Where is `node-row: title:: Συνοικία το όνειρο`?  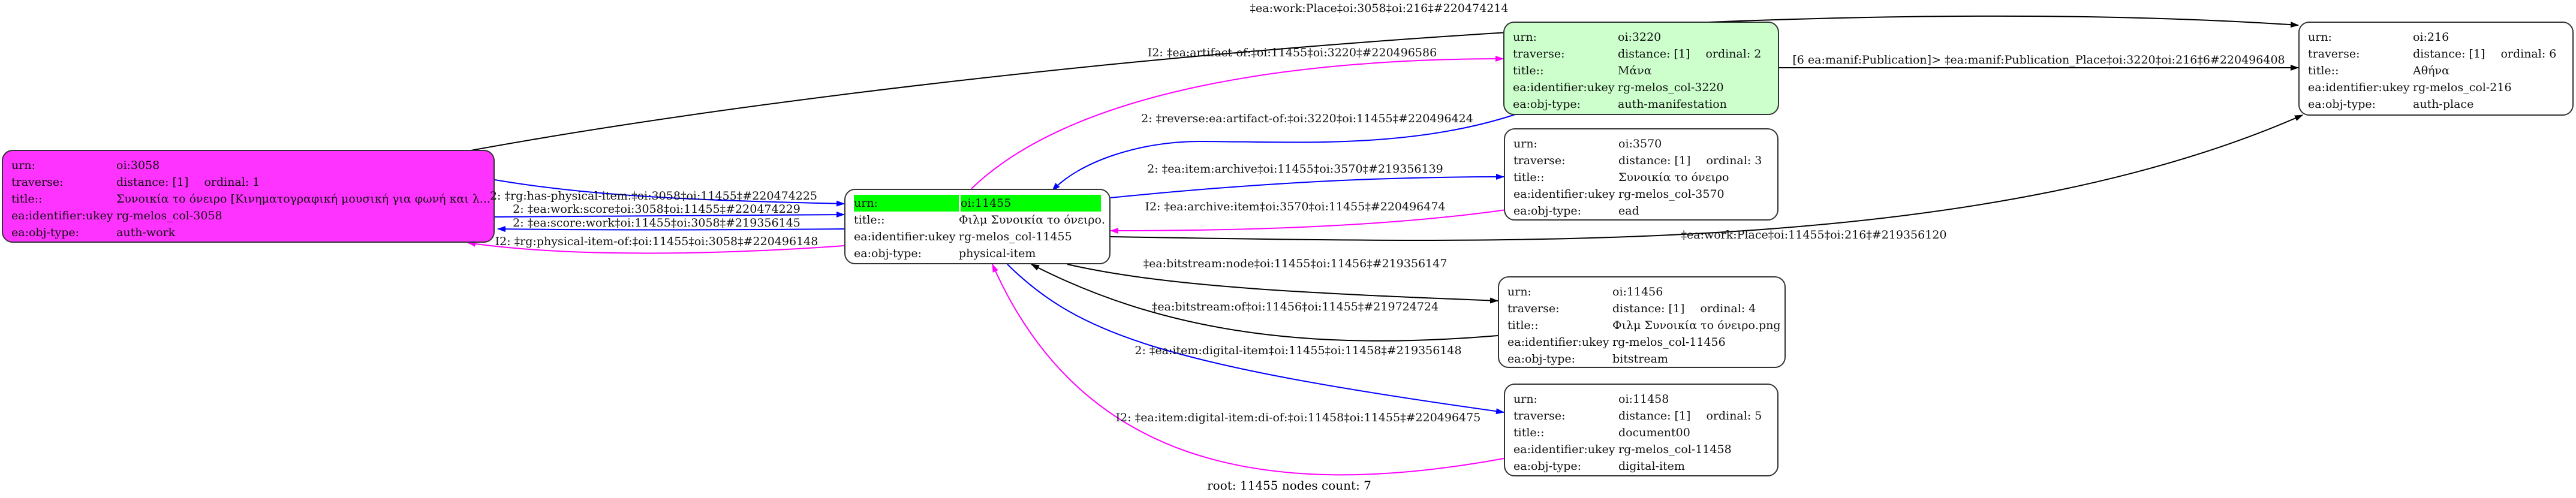
node-row: title:: Συνοικία το όνειρο is located at coordinates (1641, 177).